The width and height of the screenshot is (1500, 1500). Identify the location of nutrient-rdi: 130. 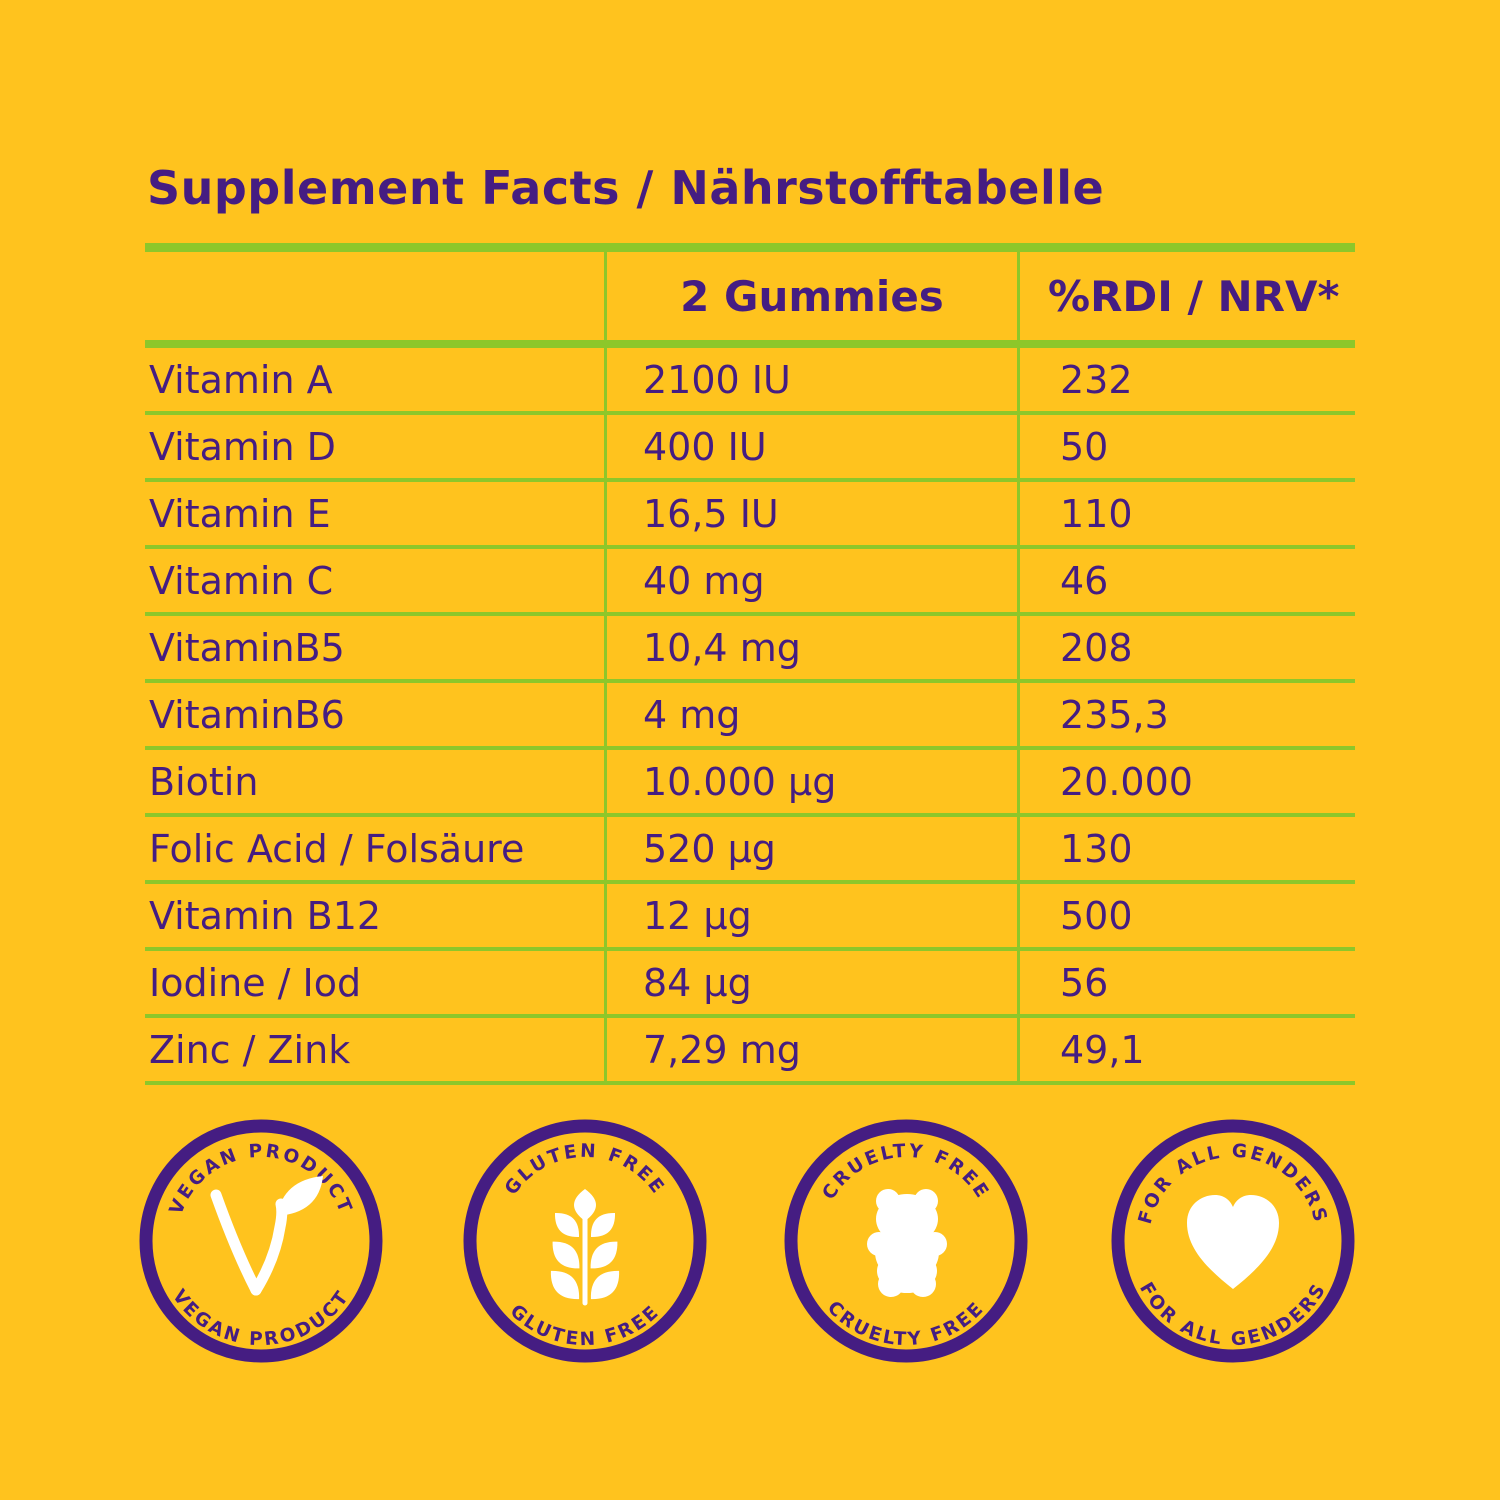
(1096, 848).